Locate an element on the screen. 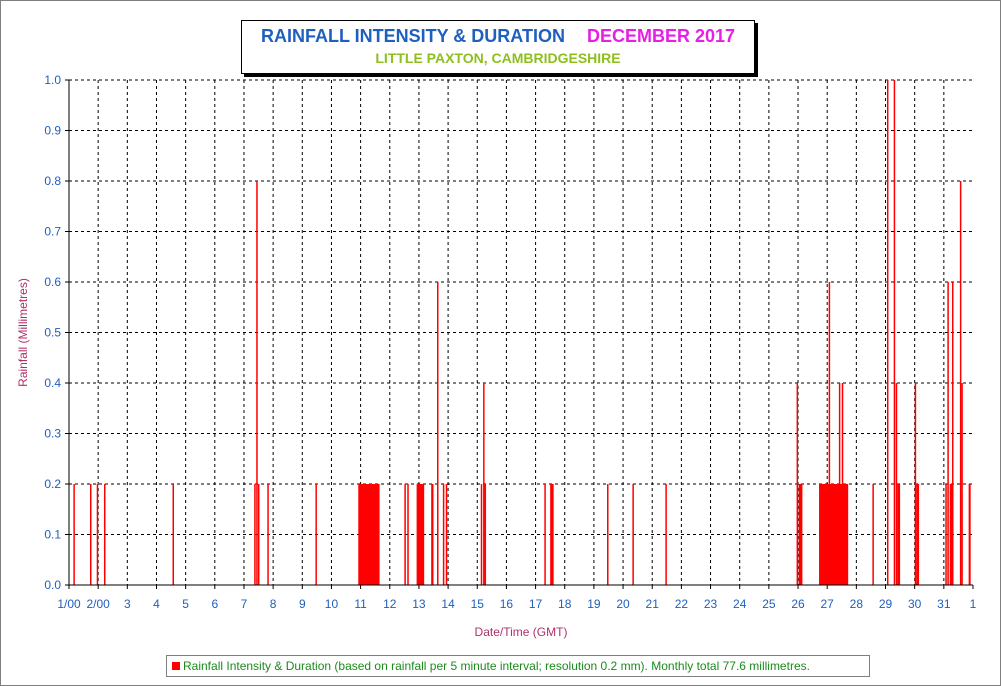 This screenshot has width=1001, height=686. x-tick-label: 22 is located at coordinates (682, 604).